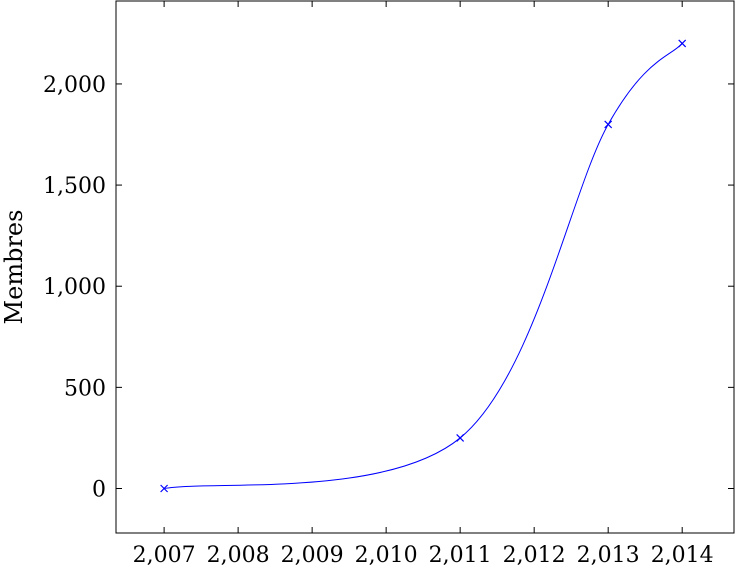 The width and height of the screenshot is (735, 569). What do you see at coordinates (534, 555) in the screenshot?
I see `x-tick-label: 2,012` at bounding box center [534, 555].